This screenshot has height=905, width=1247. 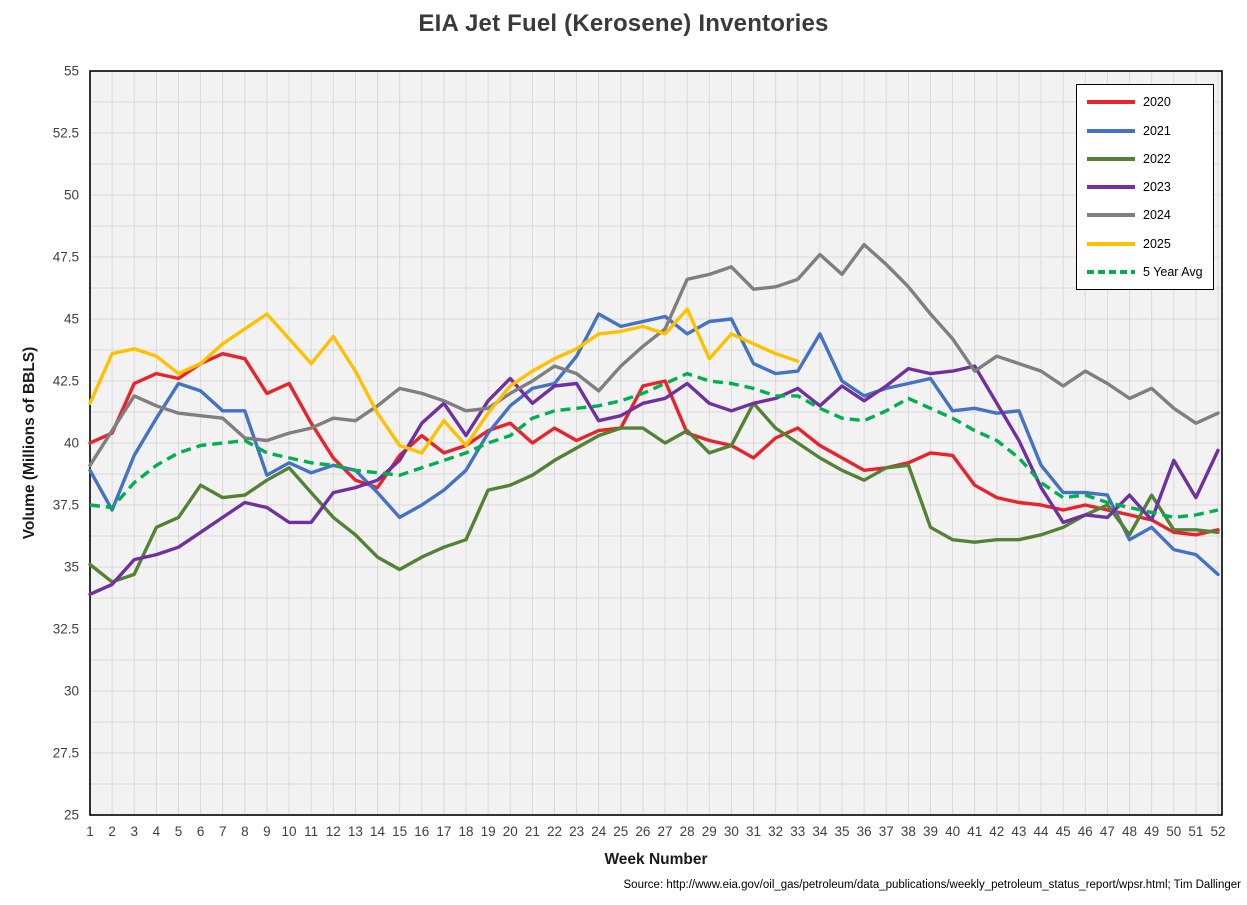 What do you see at coordinates (443, 831) in the screenshot?
I see `x-tick-label: 17` at bounding box center [443, 831].